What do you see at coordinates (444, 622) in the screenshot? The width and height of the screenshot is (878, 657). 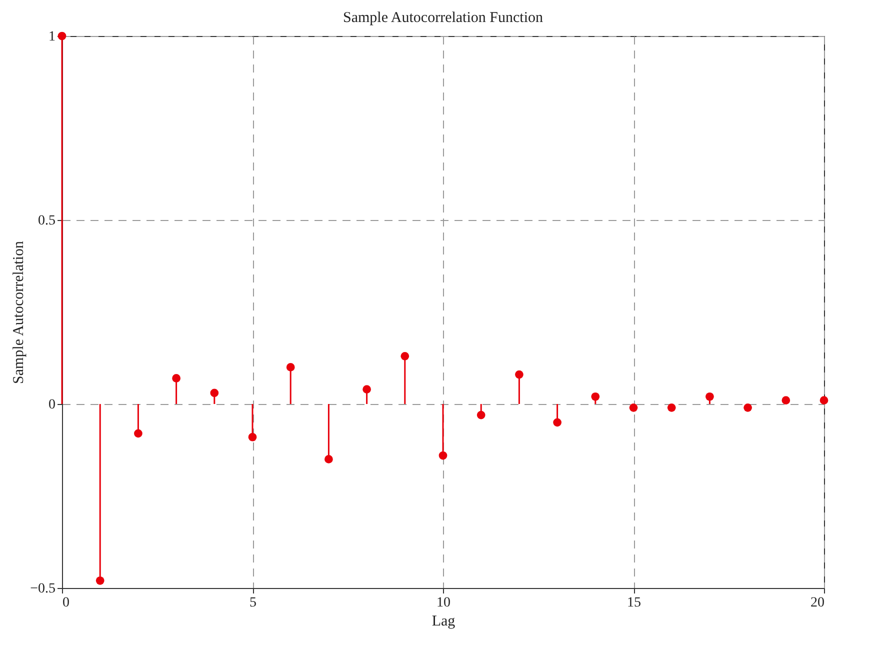 I see `x-axis-title: Lag` at bounding box center [444, 622].